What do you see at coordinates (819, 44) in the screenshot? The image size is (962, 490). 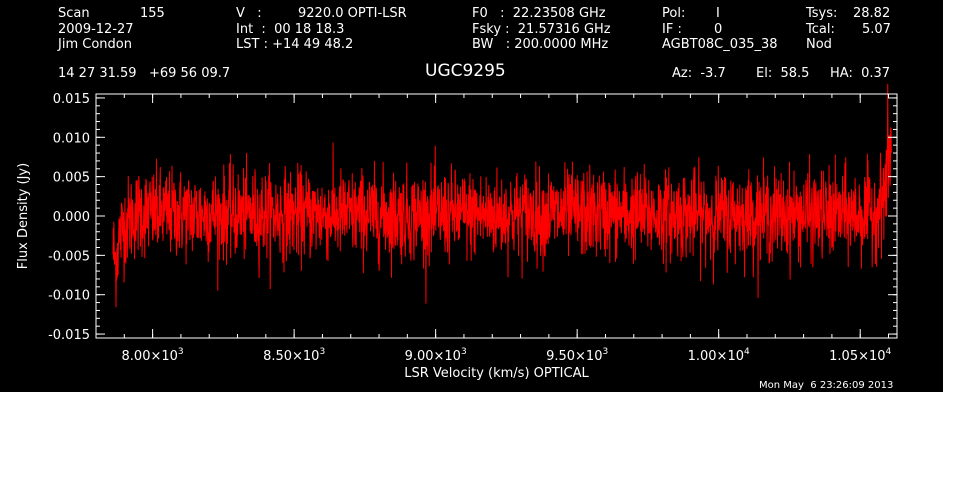 I see `procedure: Nod` at bounding box center [819, 44].